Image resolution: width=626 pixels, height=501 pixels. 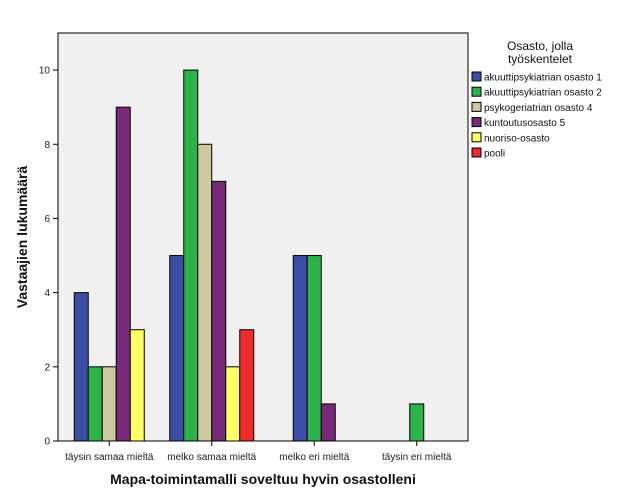 I want to click on y-tick-label: 6, so click(x=47, y=219).